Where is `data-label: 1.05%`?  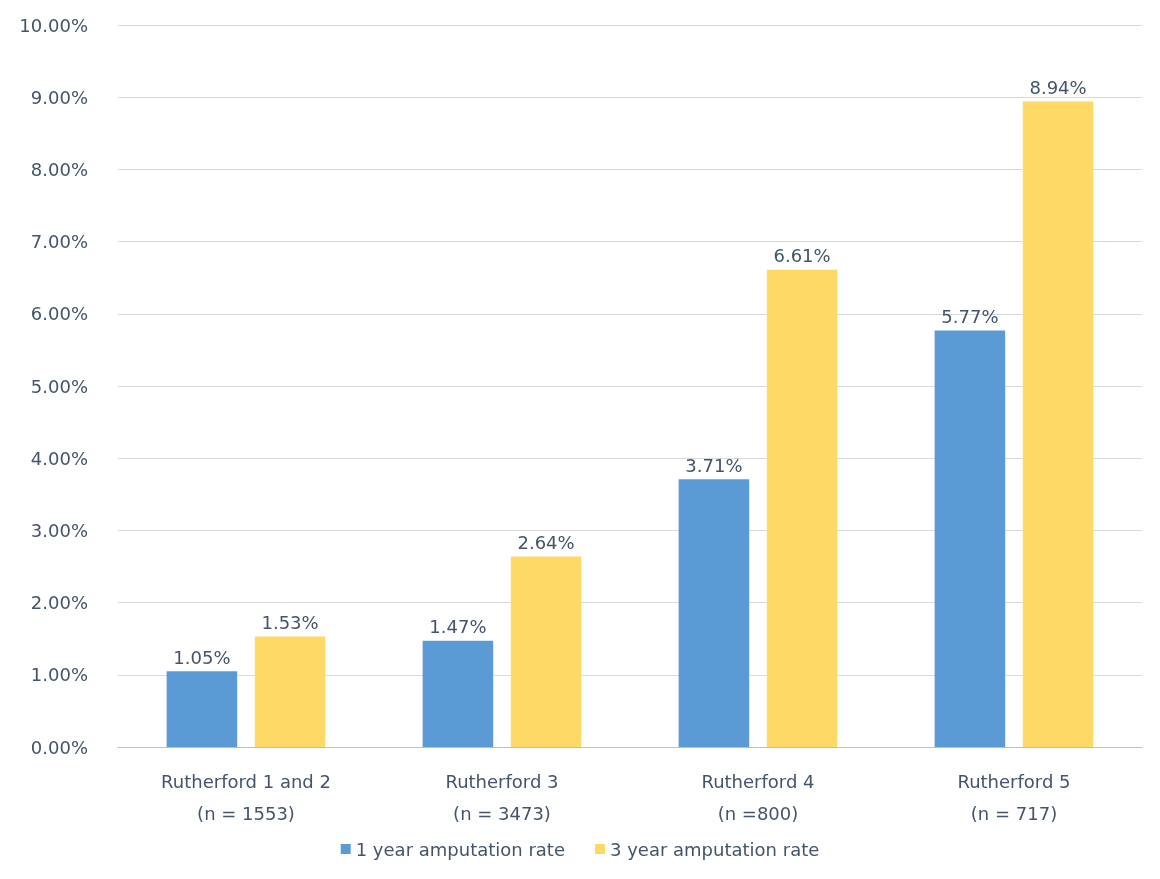
data-label: 1.05% is located at coordinates (202, 657).